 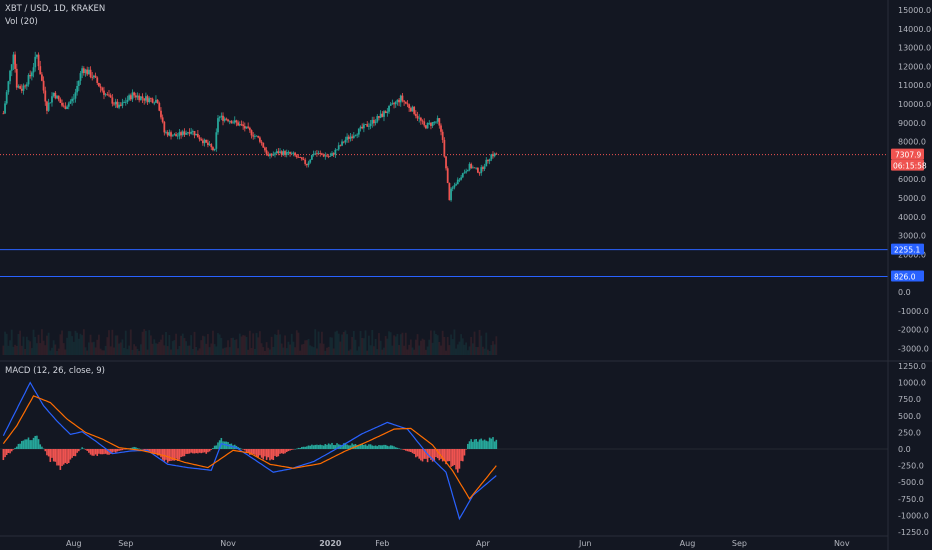 What do you see at coordinates (55, 9) in the screenshot?
I see `symbol-title: XBT / USD, 1D, KRAKEN` at bounding box center [55, 9].